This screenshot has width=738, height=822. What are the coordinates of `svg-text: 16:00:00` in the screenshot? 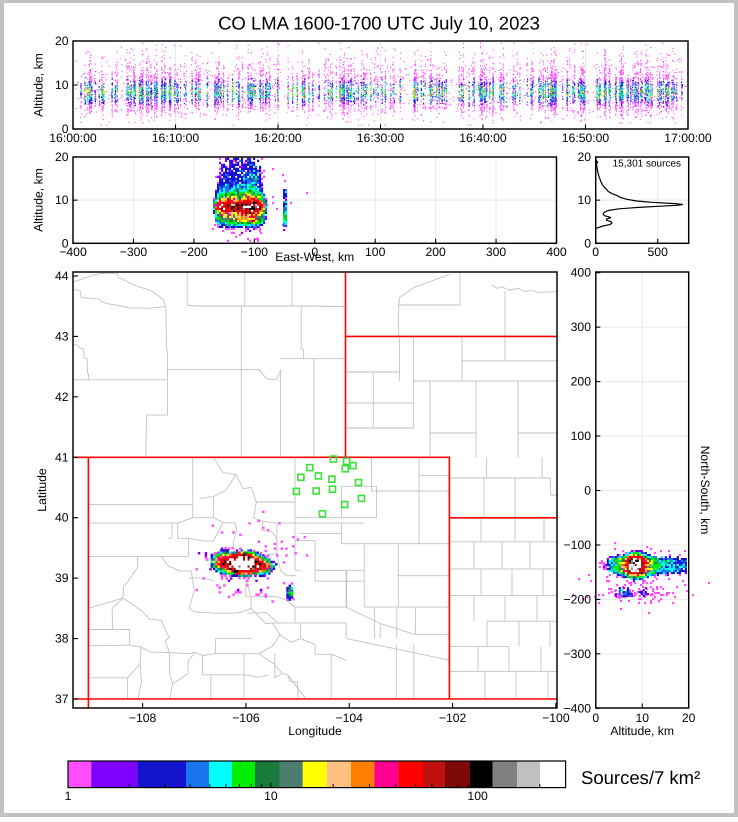 It's located at (73, 138).